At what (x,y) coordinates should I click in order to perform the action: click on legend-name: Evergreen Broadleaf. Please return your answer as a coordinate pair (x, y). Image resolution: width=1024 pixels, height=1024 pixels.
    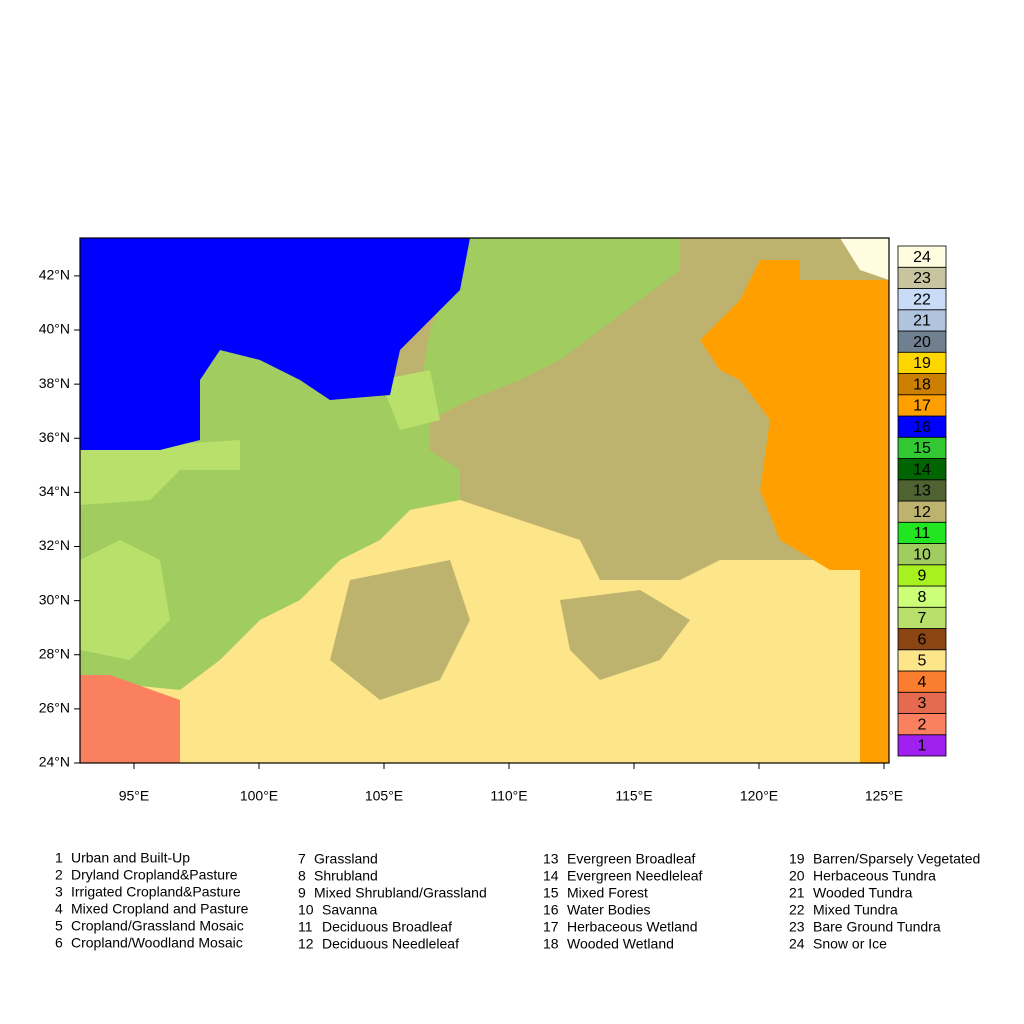
    Looking at the image, I should click on (631, 859).